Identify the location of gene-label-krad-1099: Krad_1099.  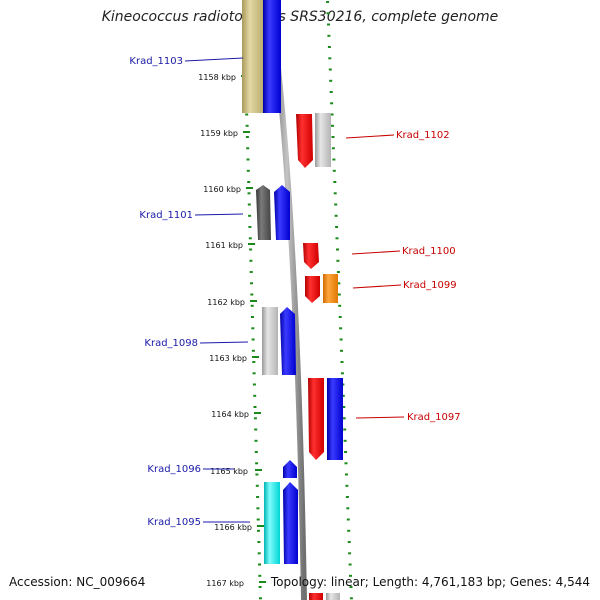
(430, 285).